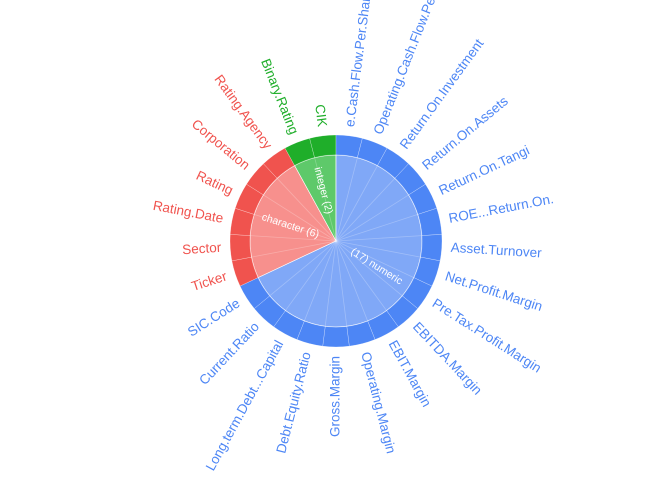 The height and width of the screenshot is (485, 672). I want to click on column-label: Ticker, so click(210, 281).